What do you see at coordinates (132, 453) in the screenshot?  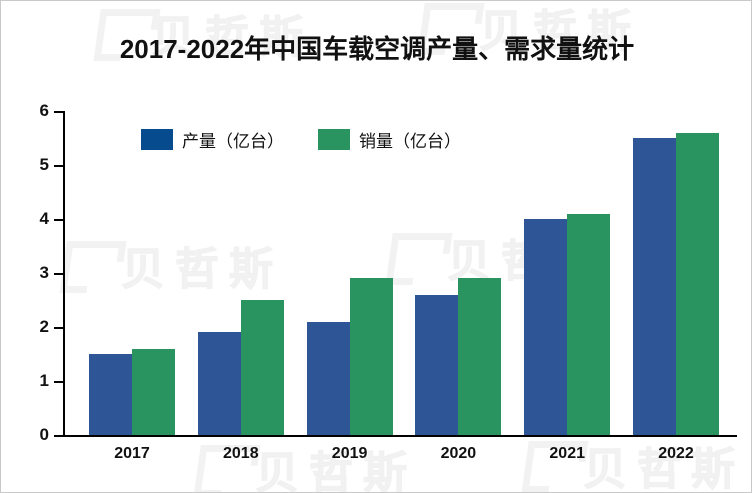 I see `x-axis-label: 2017` at bounding box center [132, 453].